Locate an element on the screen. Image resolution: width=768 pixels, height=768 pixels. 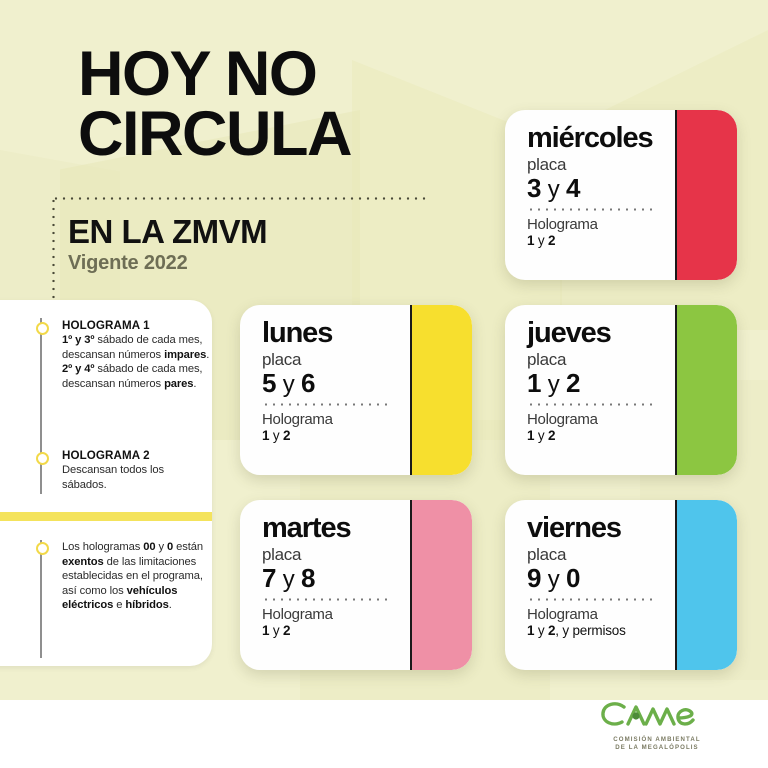
card-placa-numbers: 3 y 4 is located at coordinates (595, 188).